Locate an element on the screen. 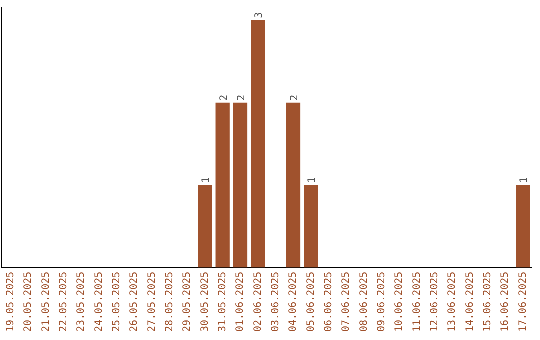 This screenshot has height=340, width=540. x-tick-label: 27.05.2025 is located at coordinates (152, 302).